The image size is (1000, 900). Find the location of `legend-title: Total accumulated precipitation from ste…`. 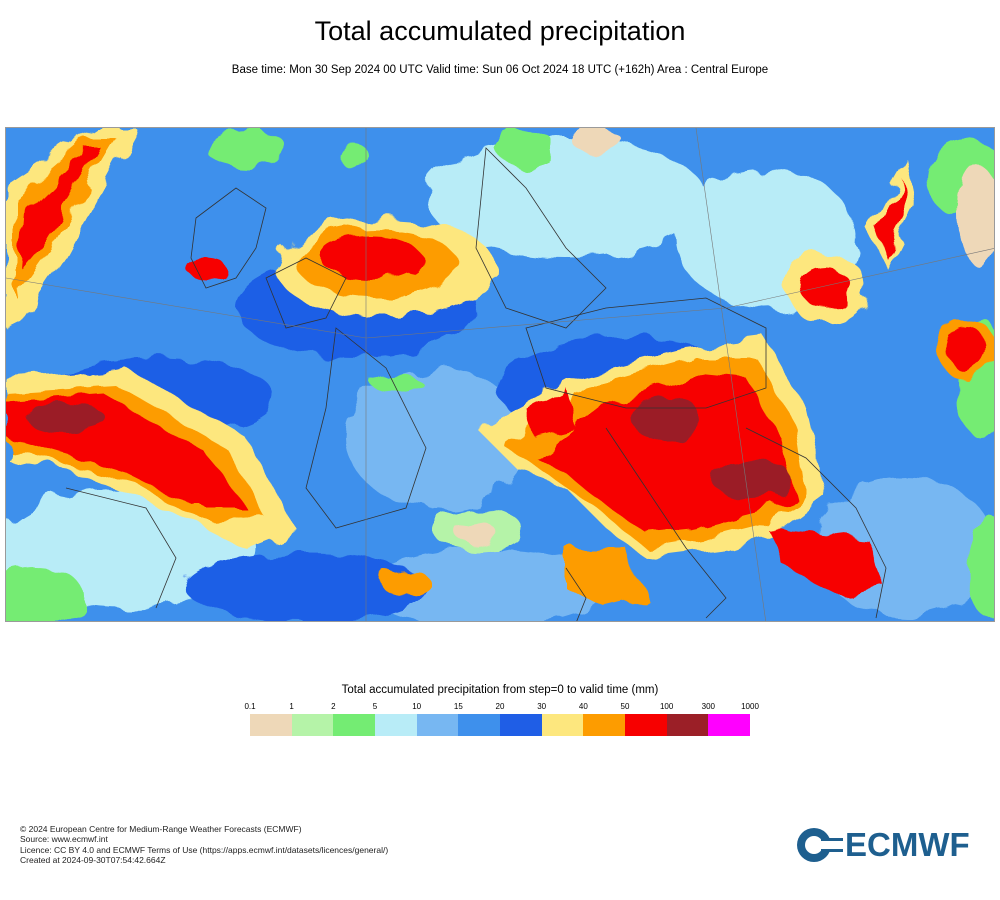

legend-title: Total accumulated precipitation from ste… is located at coordinates (500, 690).